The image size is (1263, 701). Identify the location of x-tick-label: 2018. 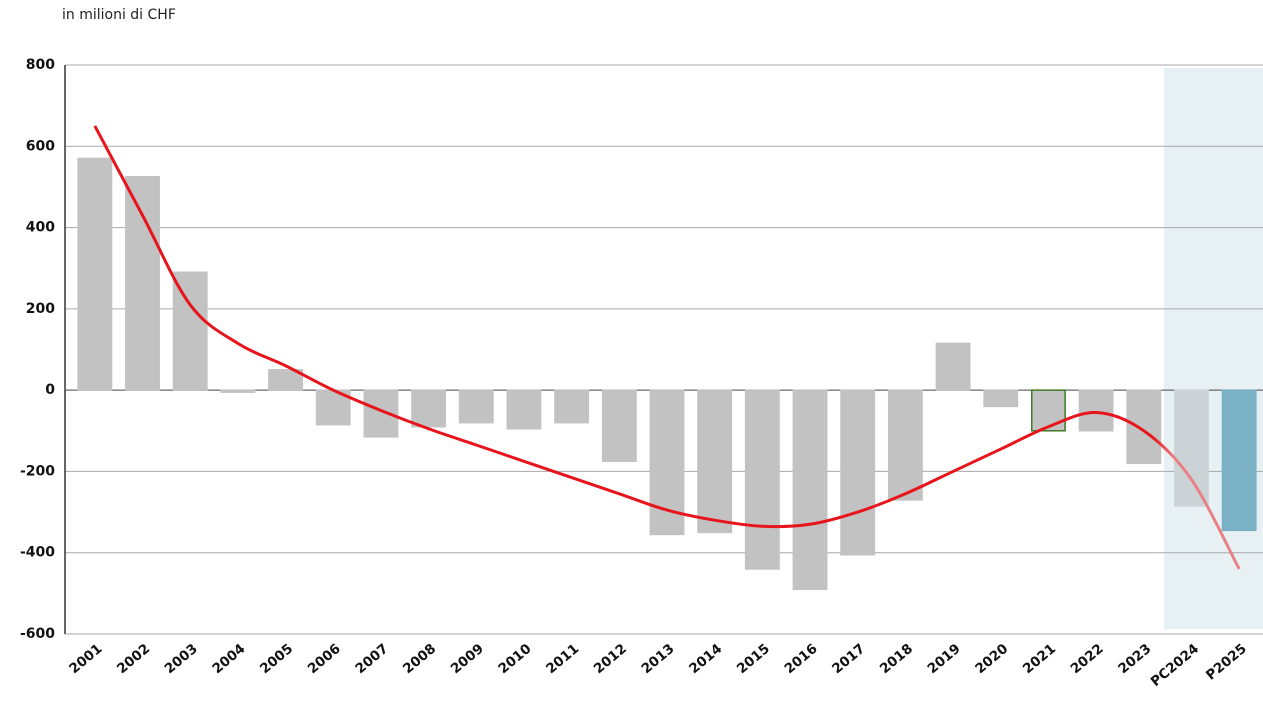
(896, 659).